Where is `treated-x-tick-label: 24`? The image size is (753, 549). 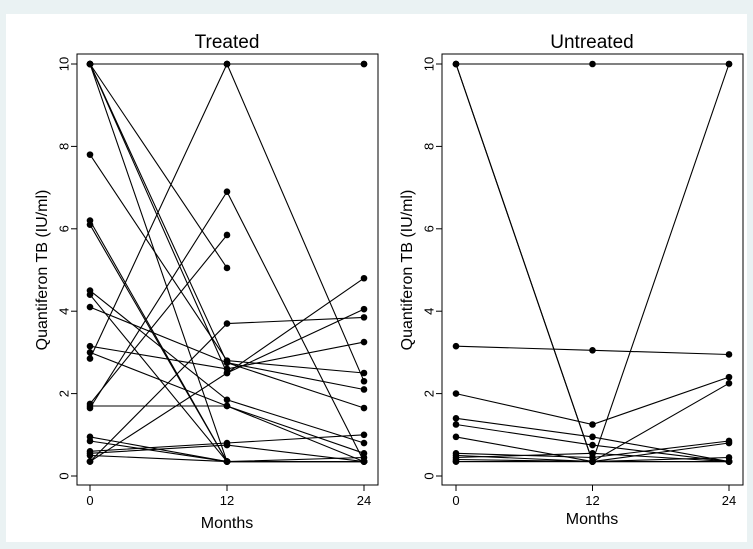 treated-x-tick-label: 24 is located at coordinates (364, 500).